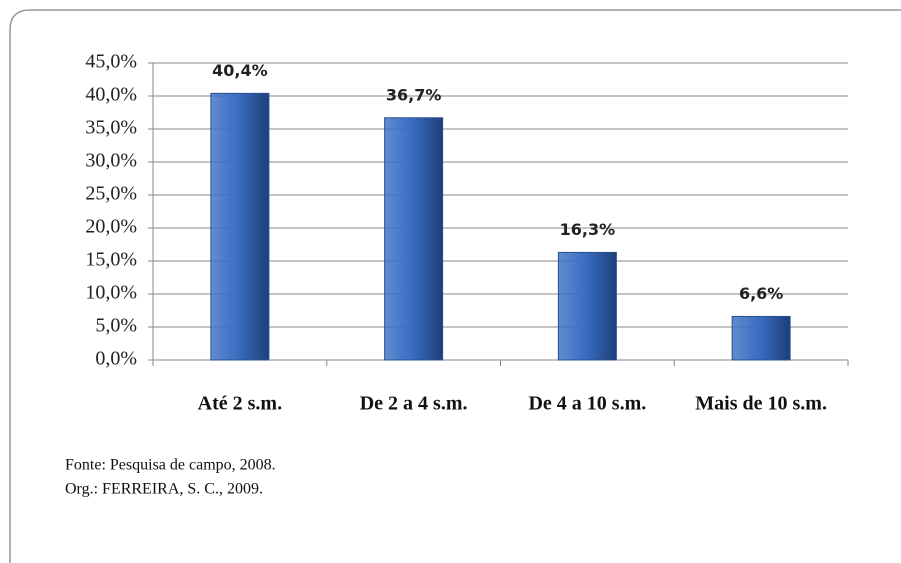 This screenshot has width=901, height=563. I want to click on y-tick-label: 0,0%, so click(116, 359).